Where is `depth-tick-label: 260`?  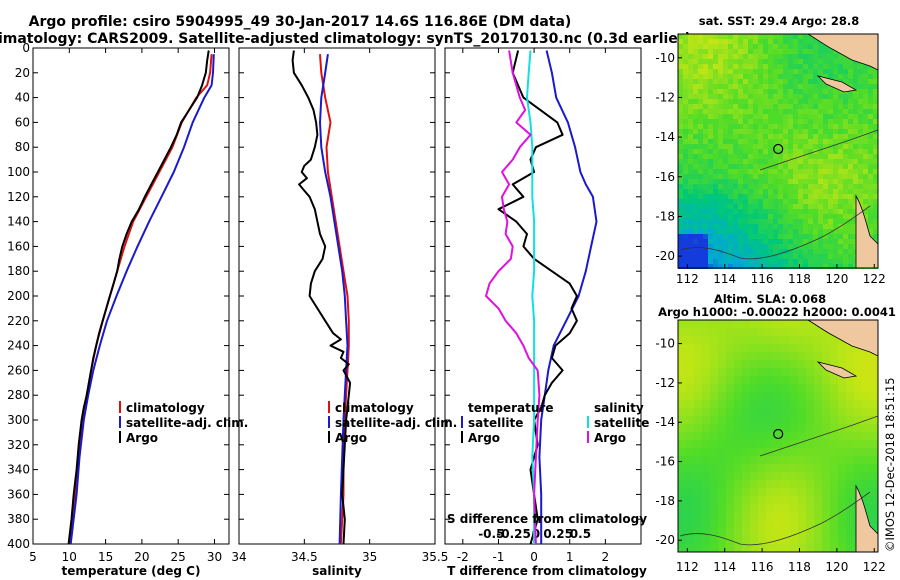
depth-tick-label: 260 is located at coordinates (18, 370).